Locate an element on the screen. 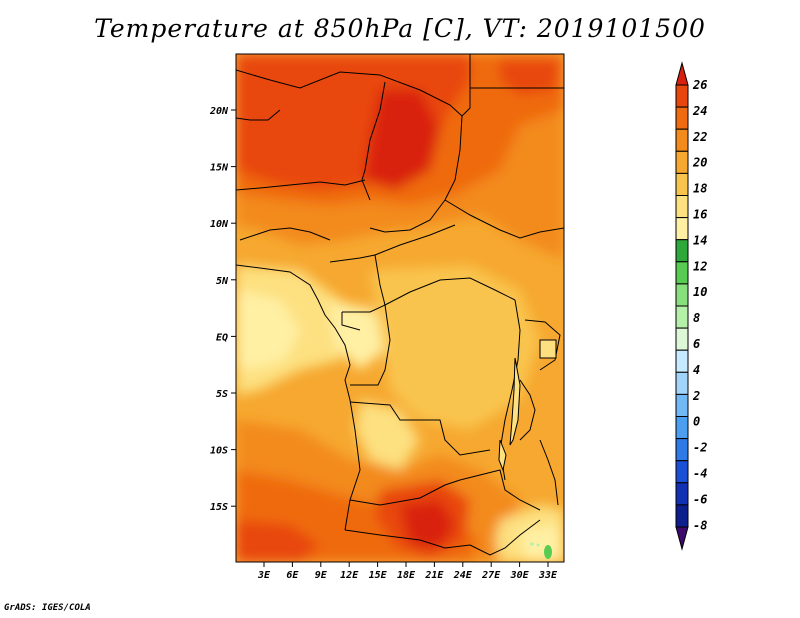 The image size is (800, 618). grads-credit: GrADS: IGES/COLA is located at coordinates (47, 608).